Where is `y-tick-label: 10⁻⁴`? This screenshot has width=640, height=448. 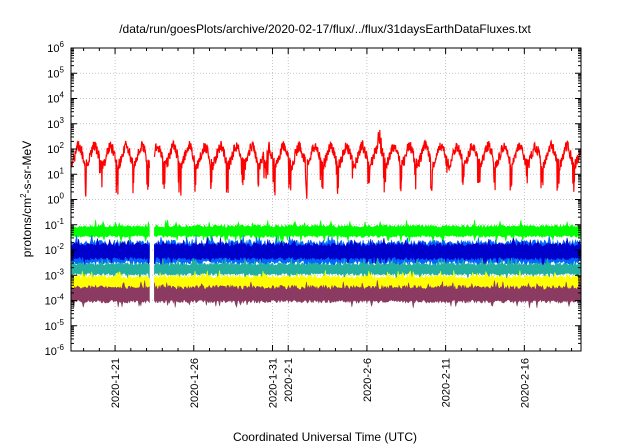 y-tick-label: 10⁻⁴ is located at coordinates (55, 300).